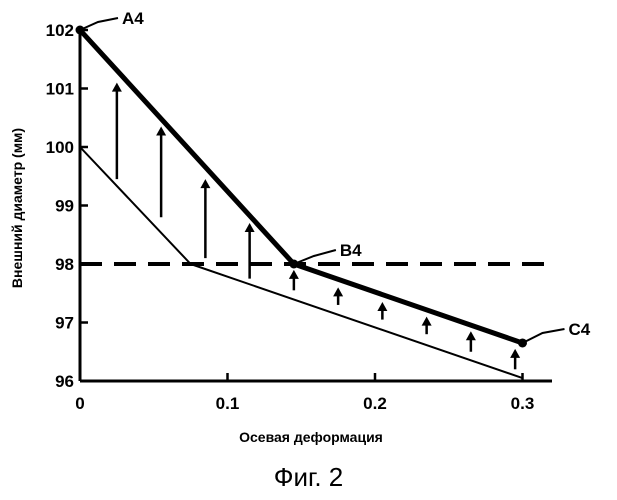  What do you see at coordinates (133, 18) in the screenshot?
I see `point-label-a4: A4` at bounding box center [133, 18].